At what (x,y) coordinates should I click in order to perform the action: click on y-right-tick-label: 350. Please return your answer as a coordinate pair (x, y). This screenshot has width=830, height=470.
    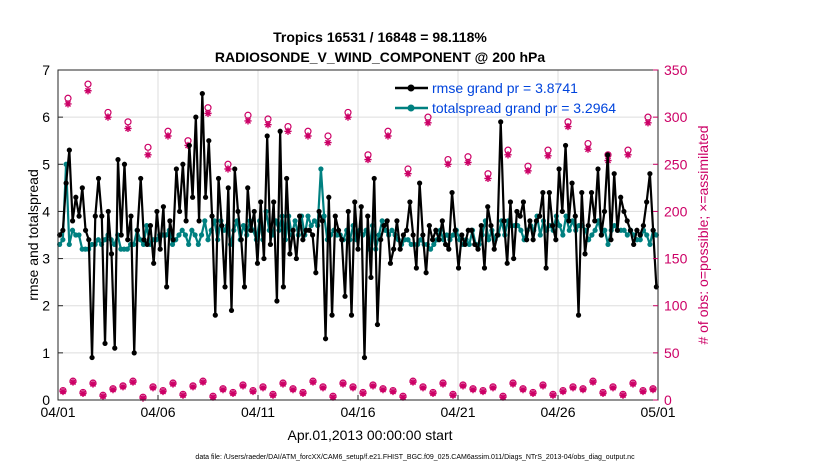
    Looking at the image, I should click on (676, 70).